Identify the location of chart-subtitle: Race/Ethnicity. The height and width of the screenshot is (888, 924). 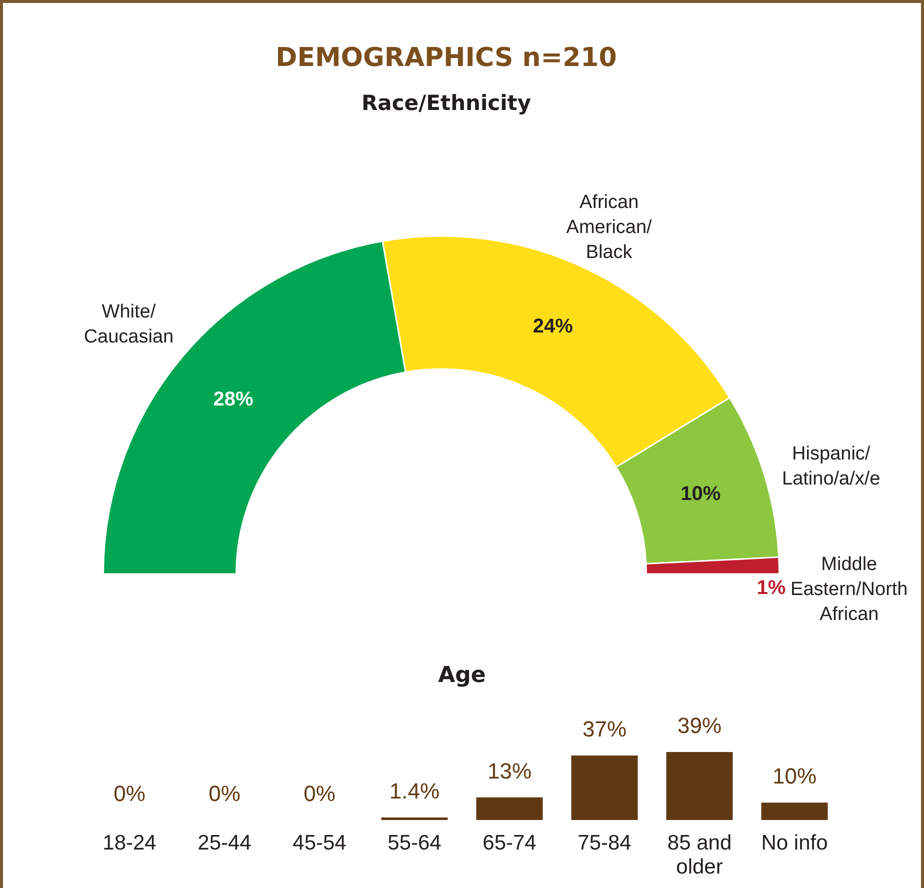
(446, 103).